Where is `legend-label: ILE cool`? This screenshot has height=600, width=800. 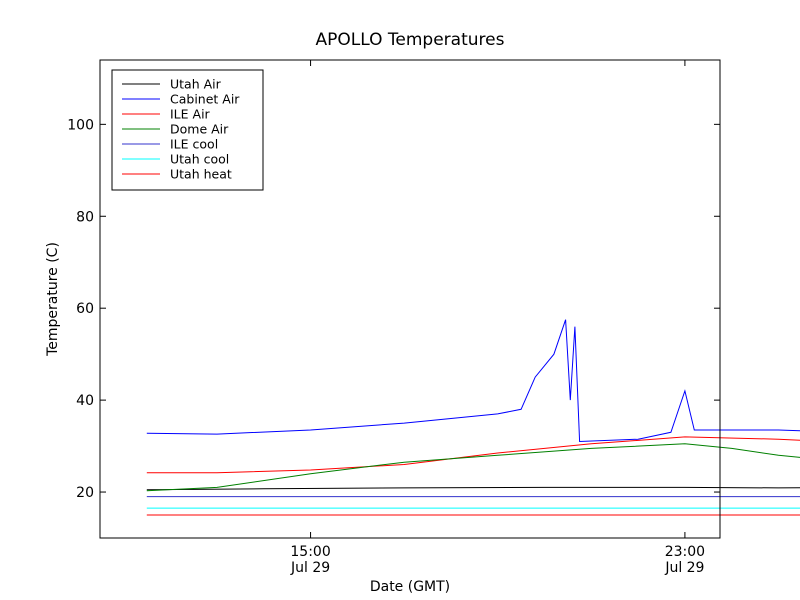
legend-label: ILE cool is located at coordinates (194, 144).